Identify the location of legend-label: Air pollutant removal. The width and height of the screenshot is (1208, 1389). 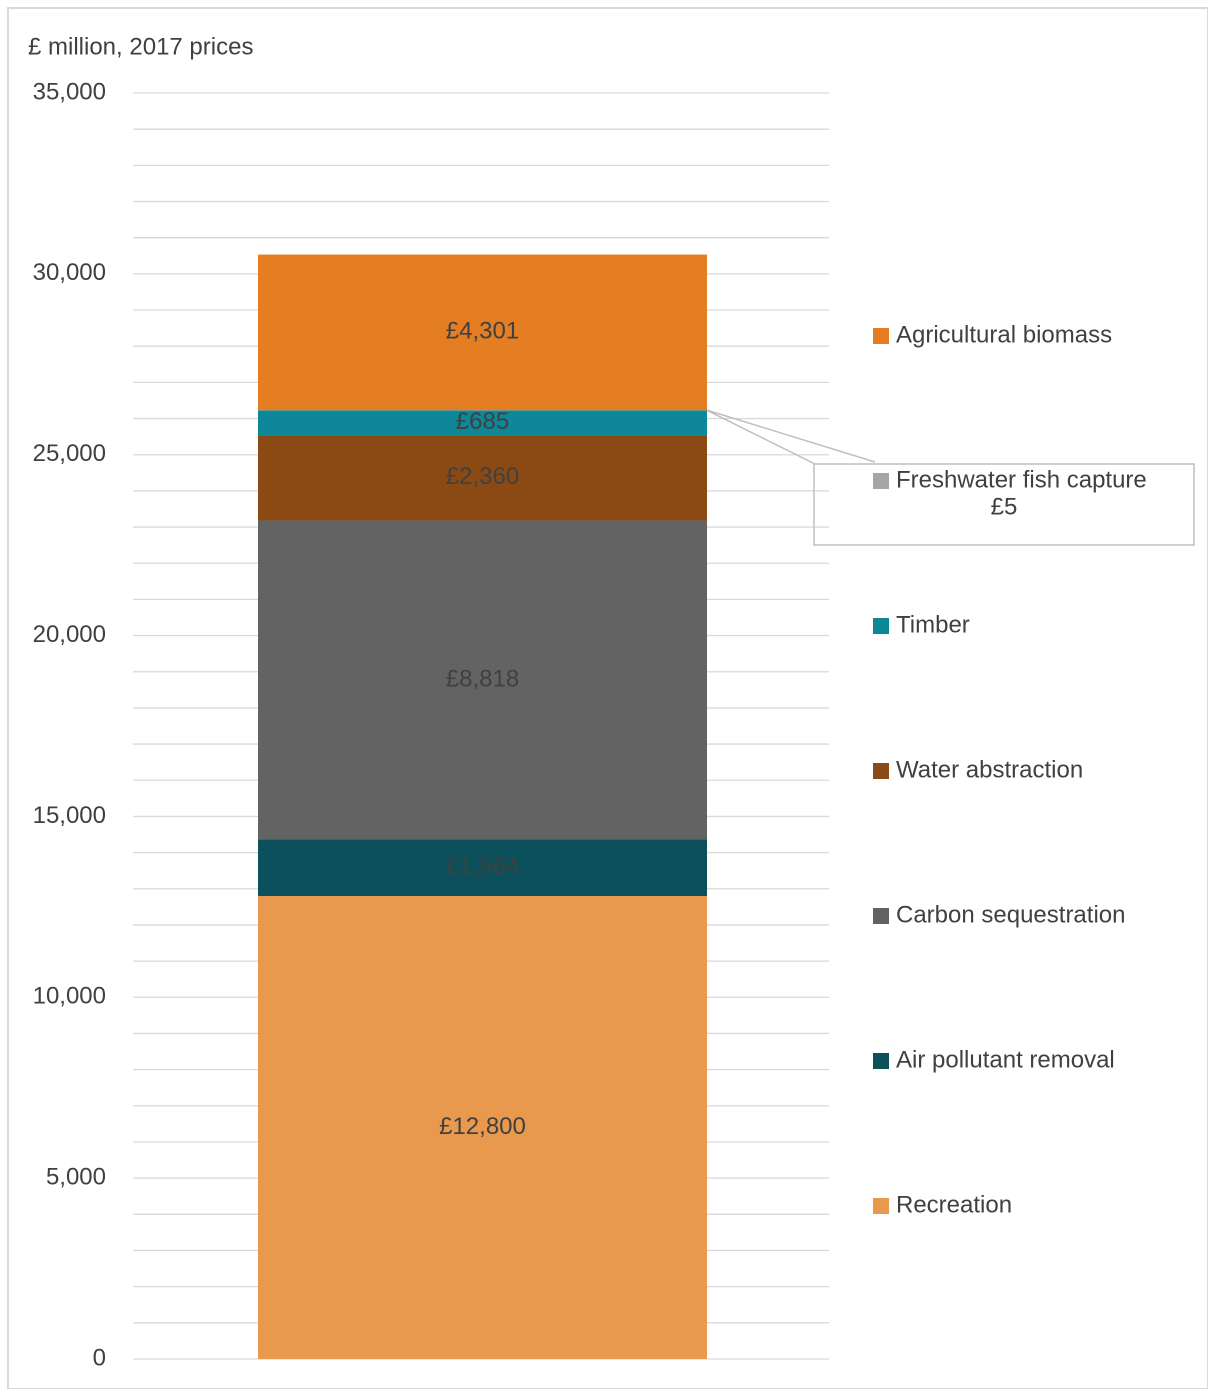
(1005, 1059).